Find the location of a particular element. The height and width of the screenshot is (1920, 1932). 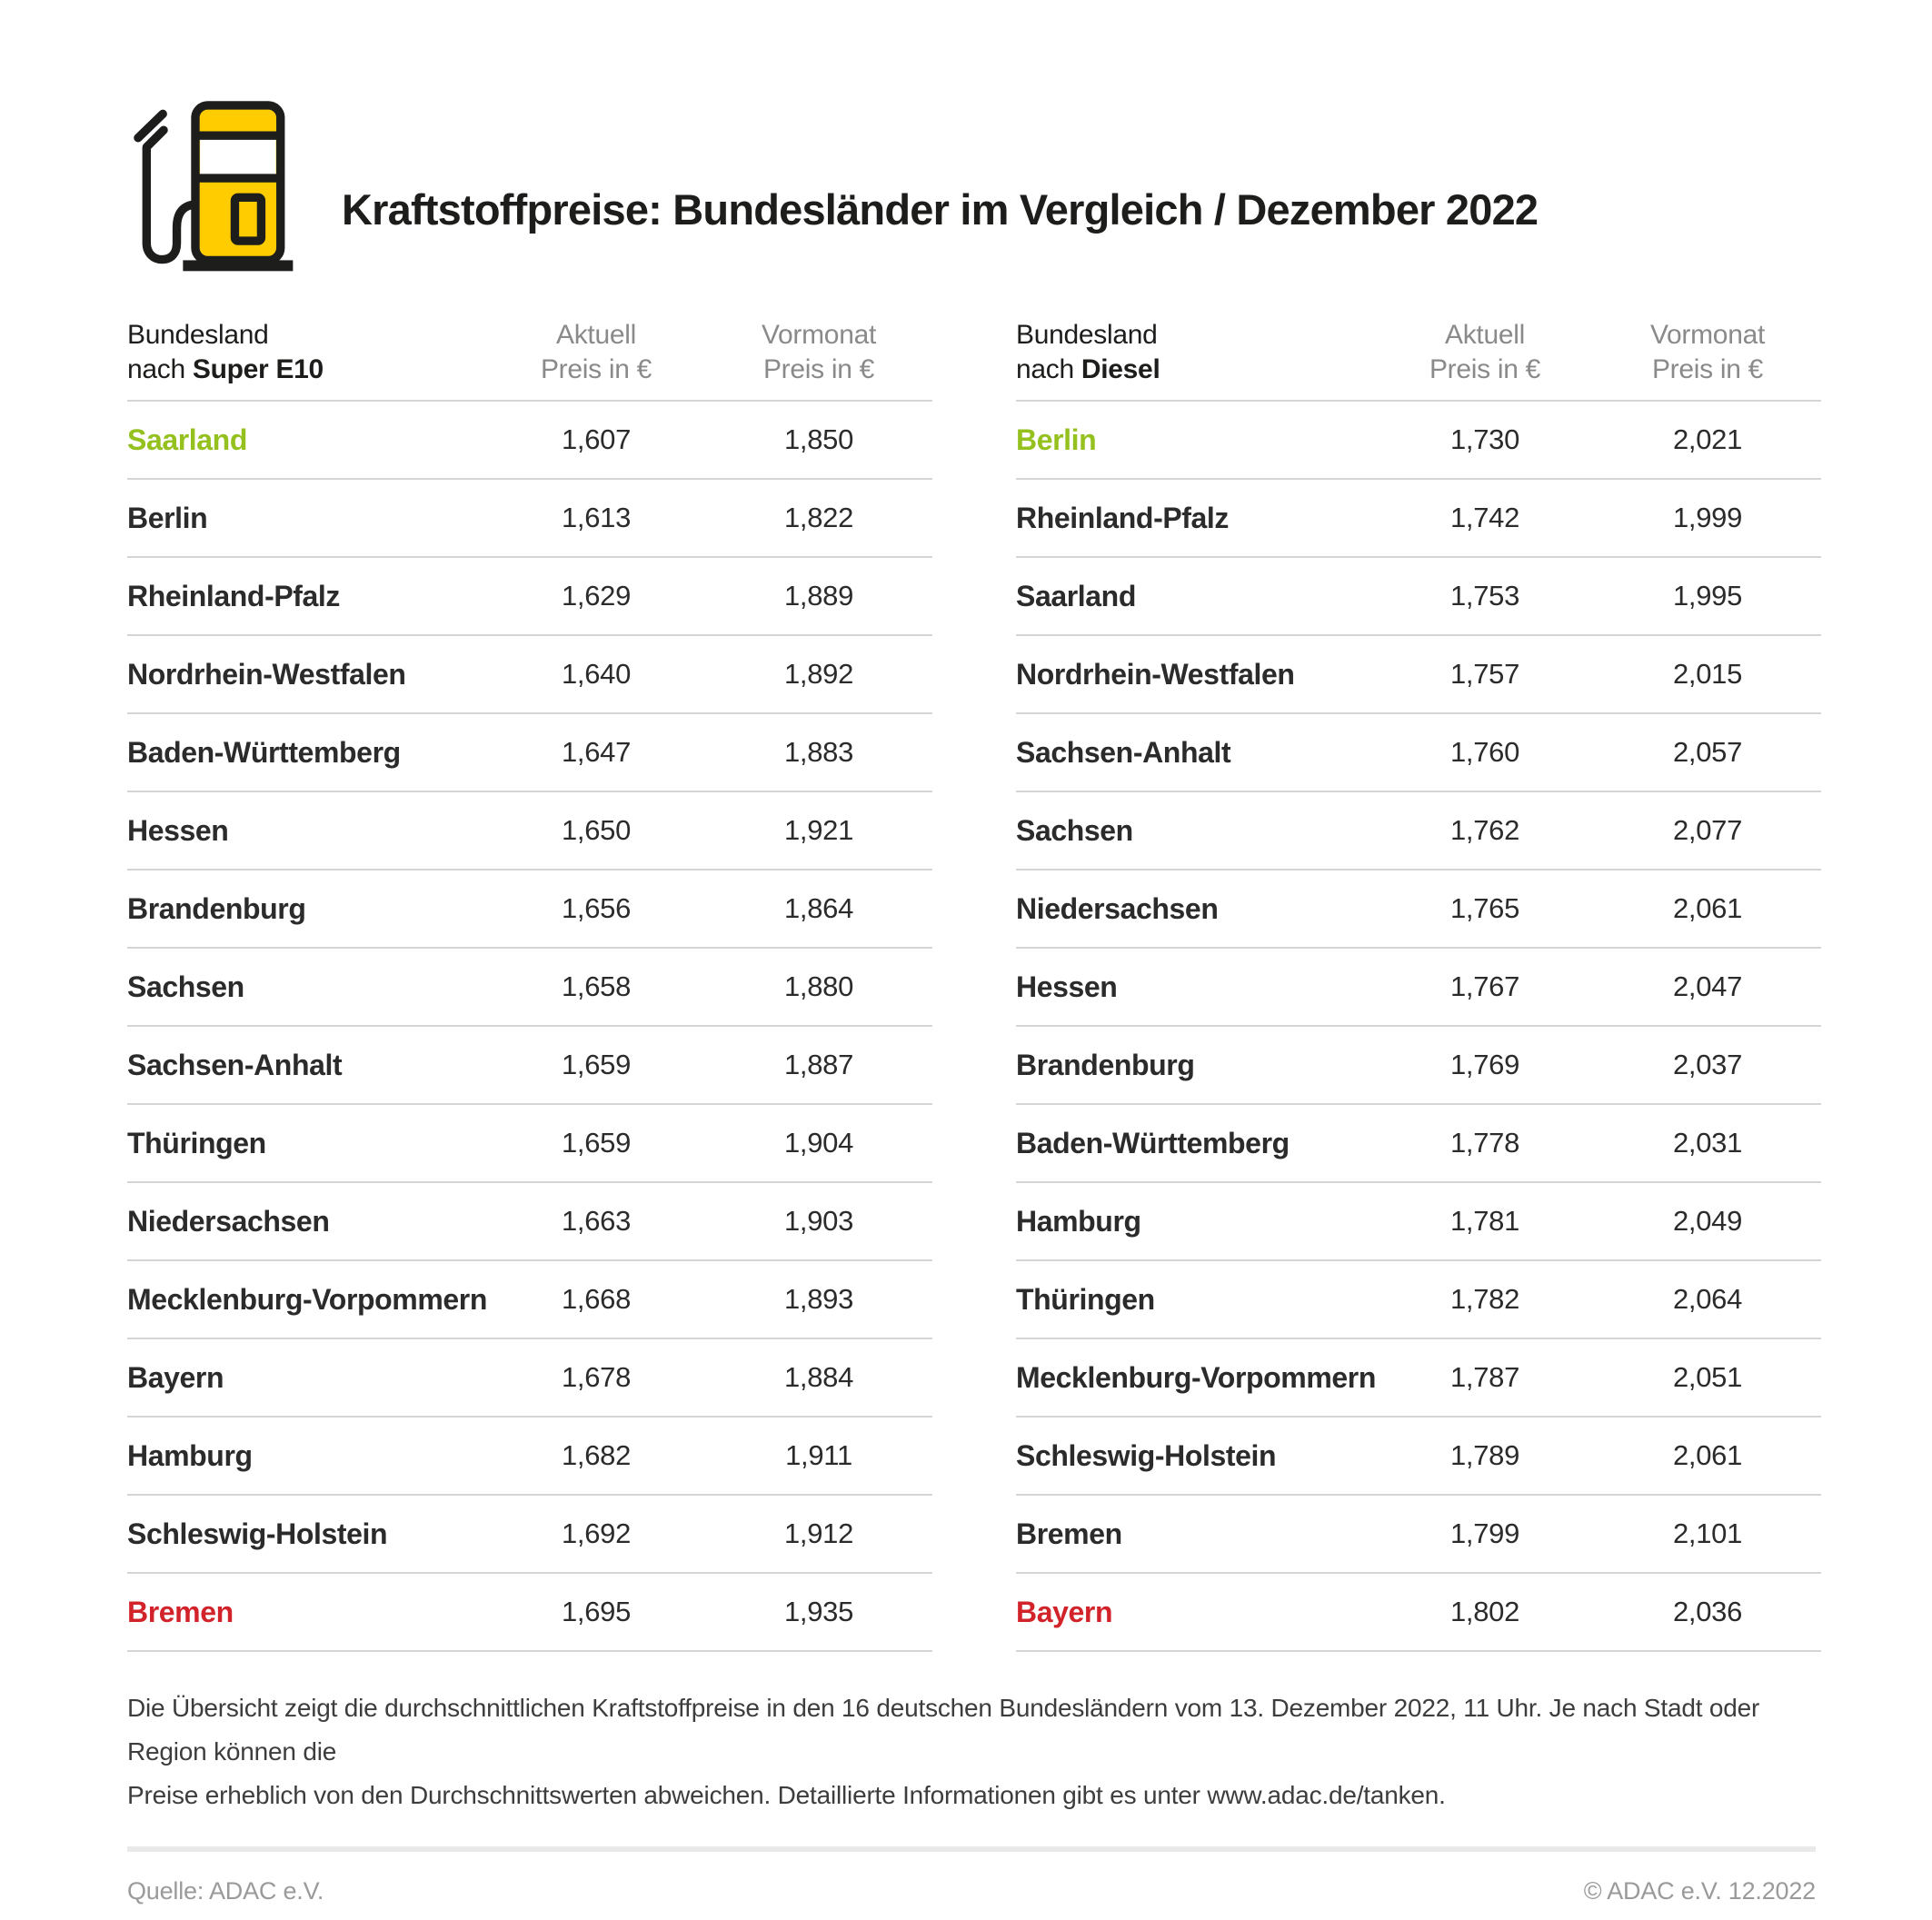

aktuell-value: 1,778 is located at coordinates (1484, 1143).